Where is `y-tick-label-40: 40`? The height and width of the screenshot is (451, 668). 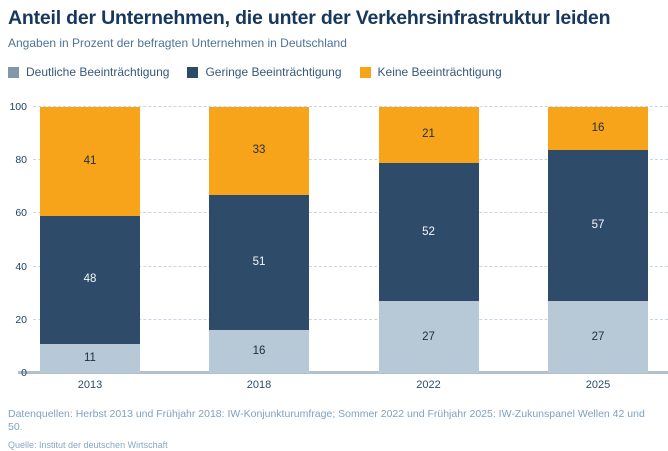
y-tick-label-40: 40 is located at coordinates (21, 266).